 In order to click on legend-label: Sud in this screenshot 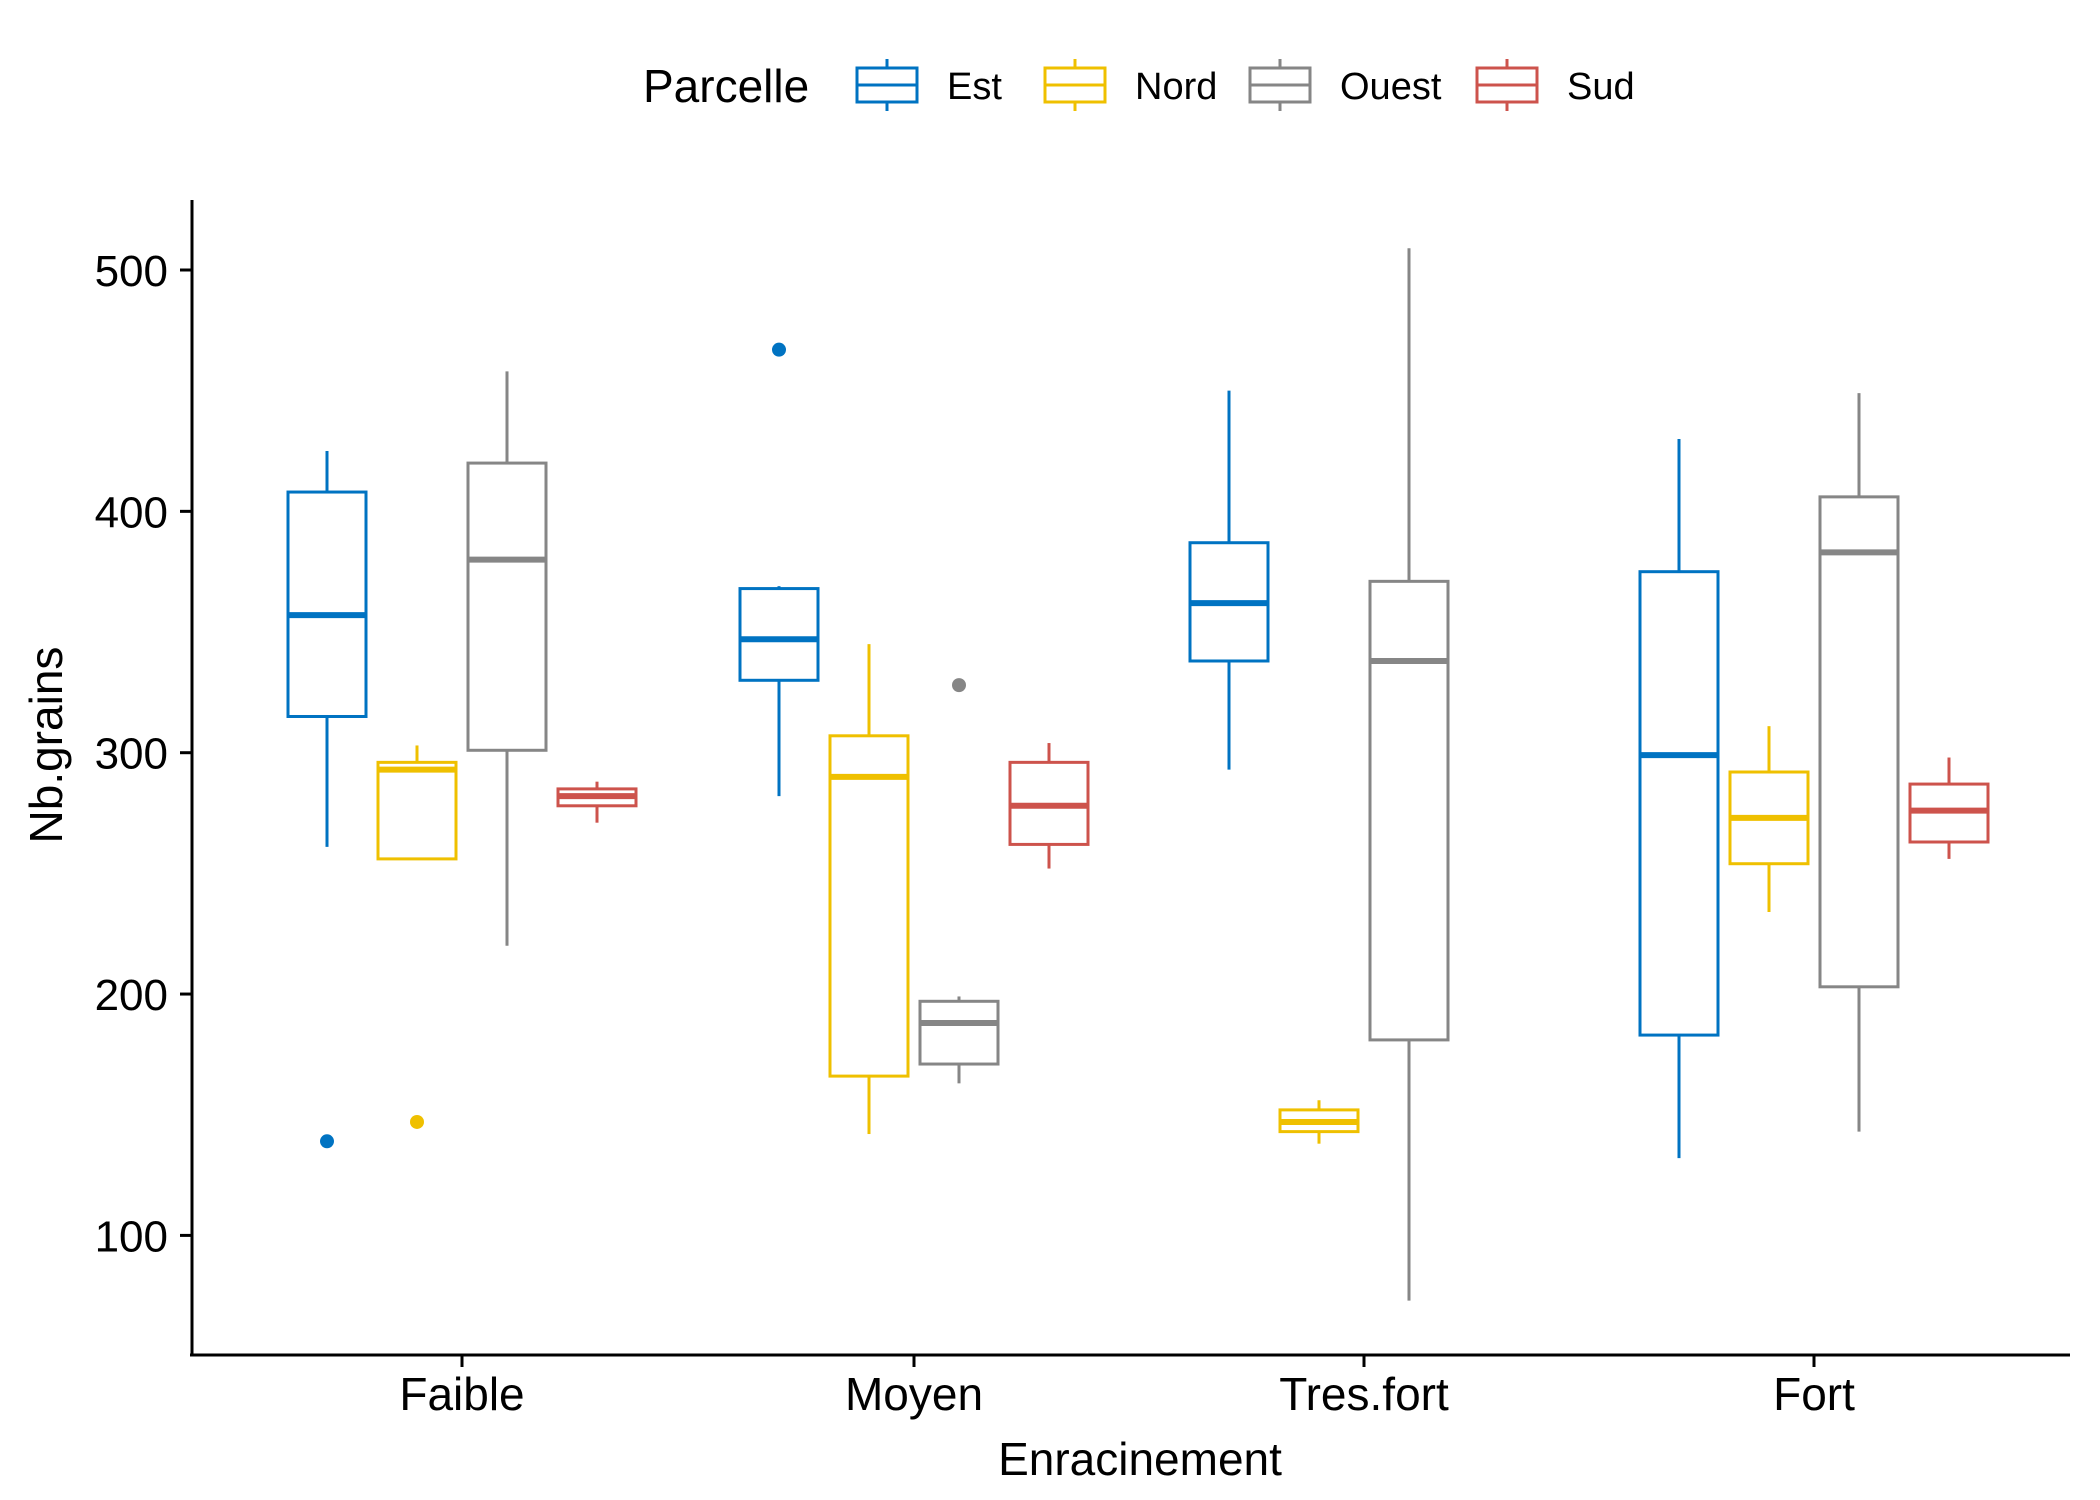, I will do `click(1601, 87)`.